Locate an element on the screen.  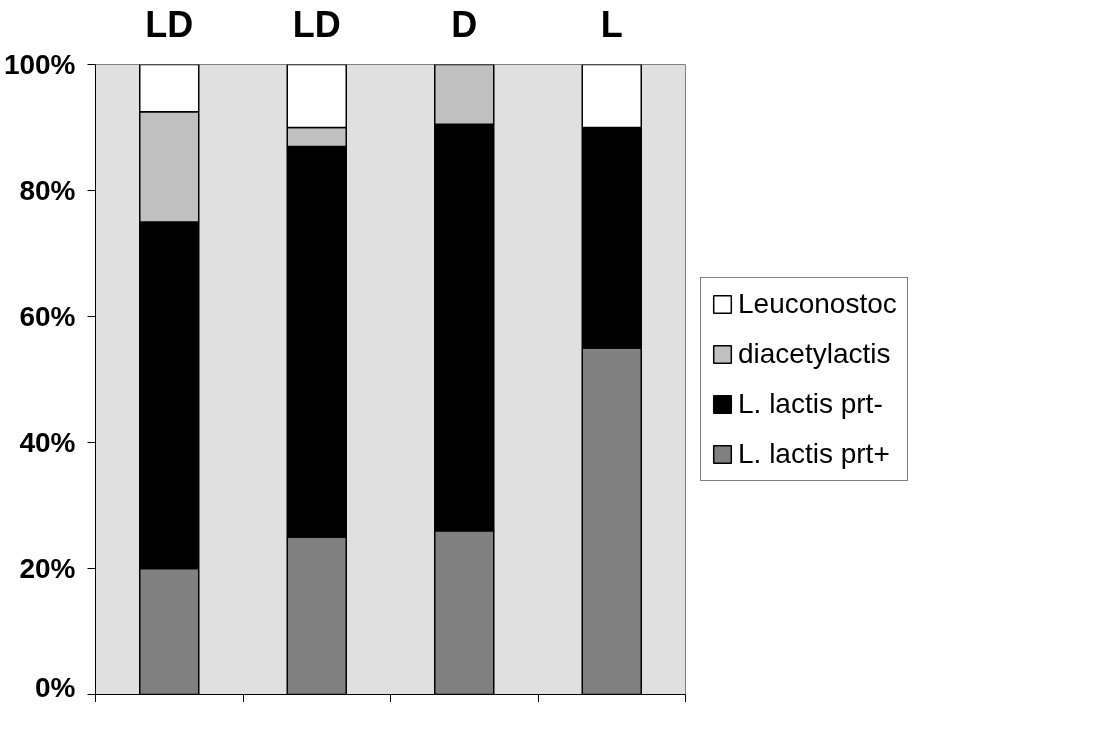
legend-label: L. lactis prt+ is located at coordinates (814, 454).